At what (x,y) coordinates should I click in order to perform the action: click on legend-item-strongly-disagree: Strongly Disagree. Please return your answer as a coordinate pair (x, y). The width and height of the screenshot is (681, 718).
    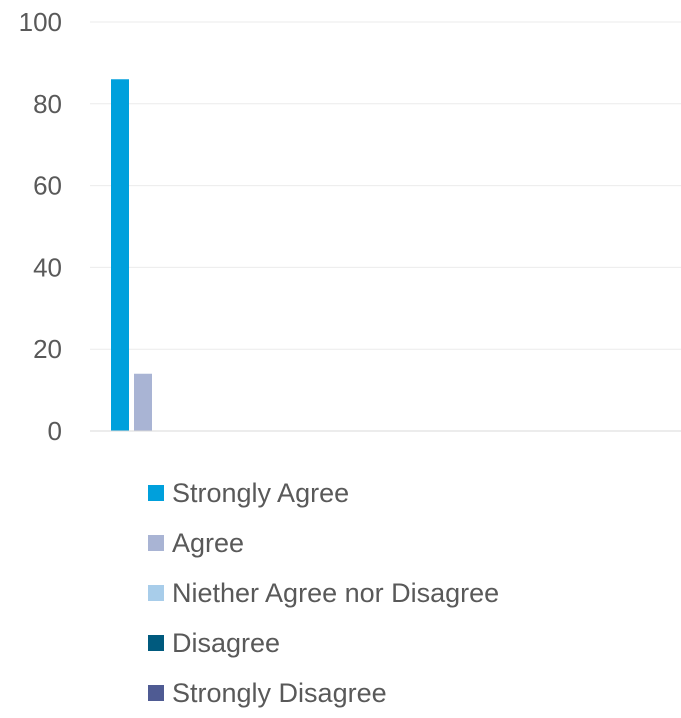
    Looking at the image, I should click on (323, 693).